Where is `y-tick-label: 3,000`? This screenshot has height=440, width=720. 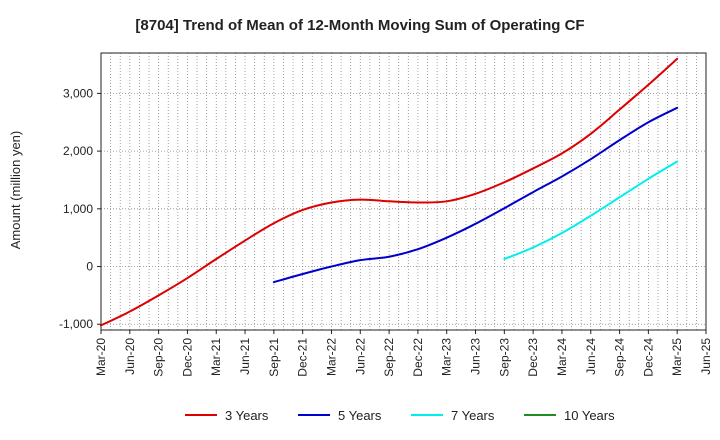 y-tick-label: 3,000 is located at coordinates (78, 93).